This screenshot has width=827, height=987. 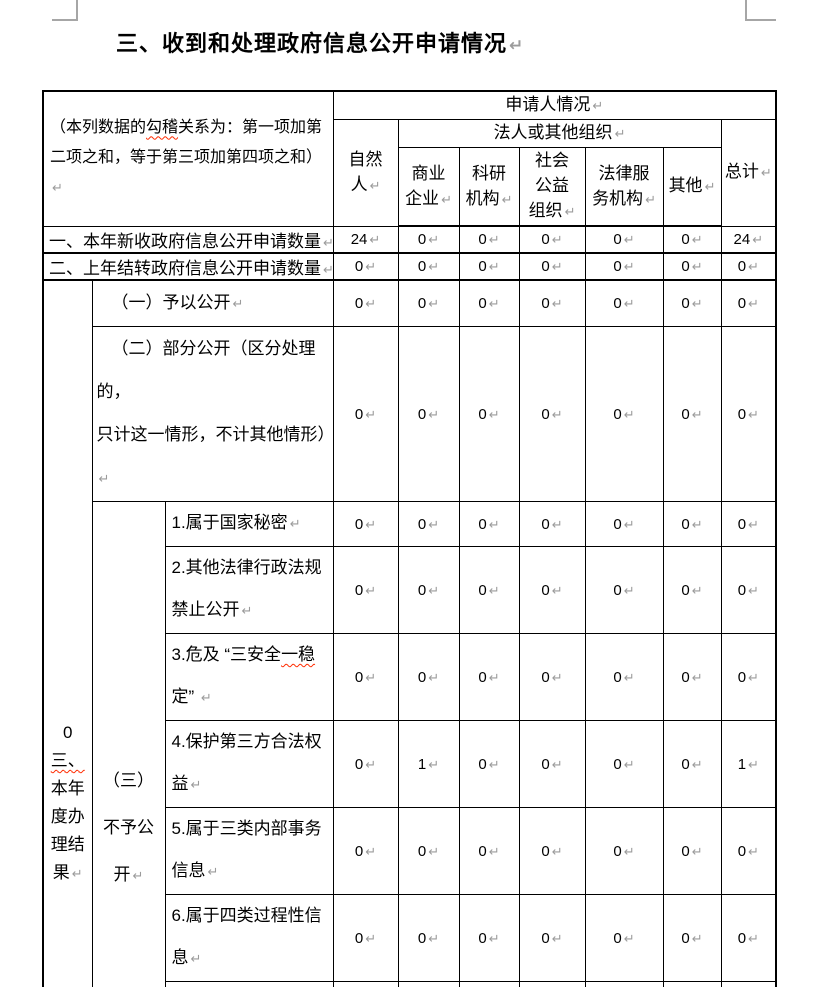 I want to click on other-laws-prohibit-value-3: 0 ↵, so click(x=552, y=590).